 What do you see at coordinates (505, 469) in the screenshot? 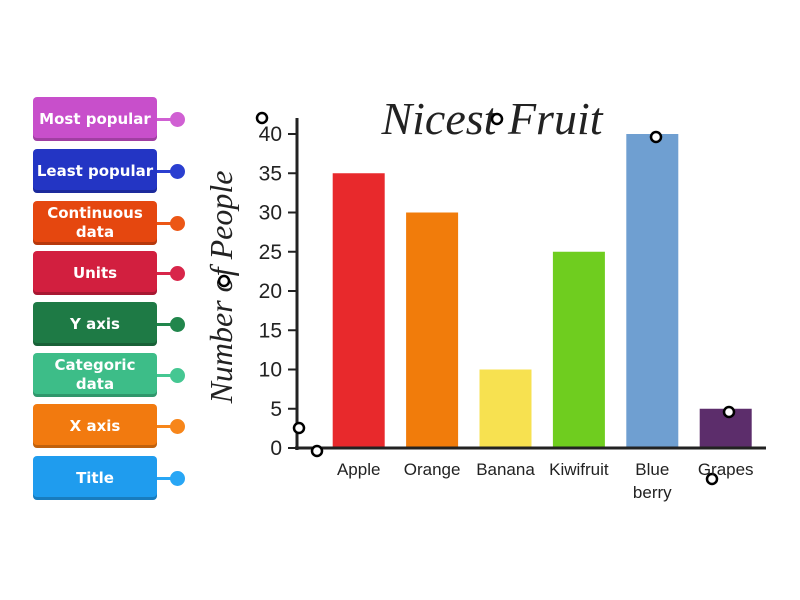
I see `x-tick-label: Banana` at bounding box center [505, 469].